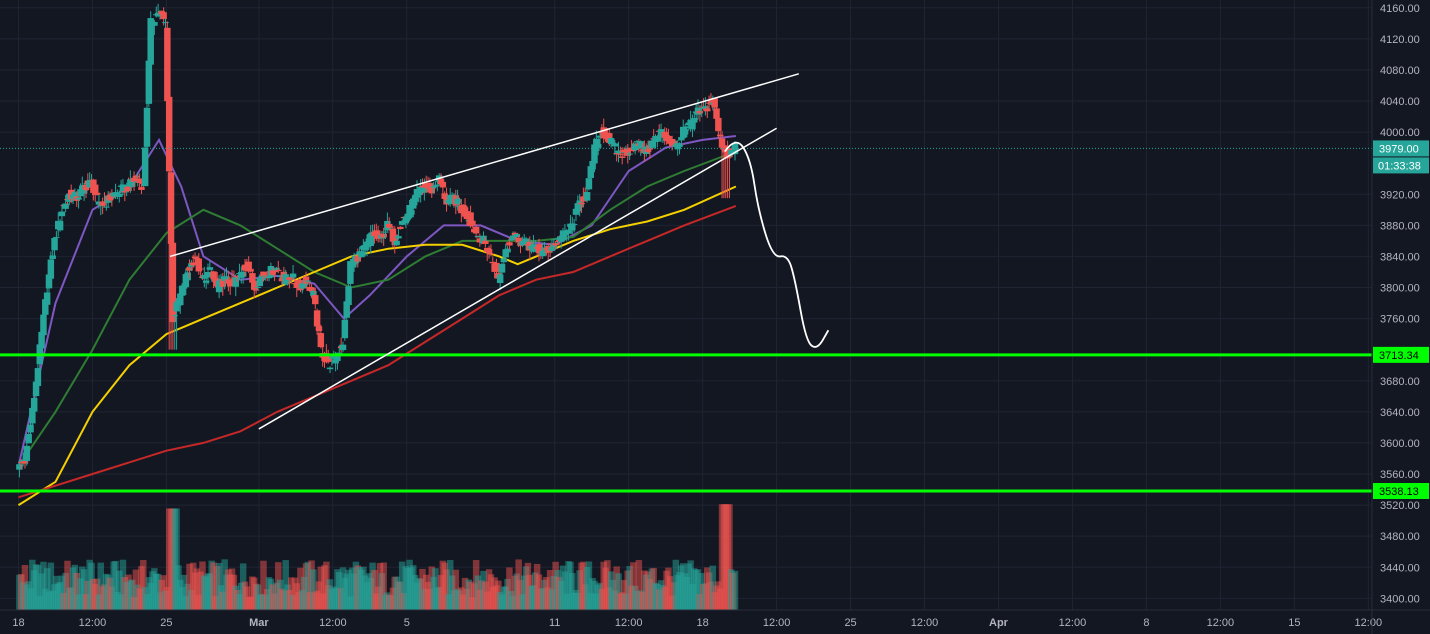 This screenshot has width=1430, height=634. Describe the element at coordinates (1400, 71) in the screenshot. I see `y-tick-label: 4080.00` at that location.